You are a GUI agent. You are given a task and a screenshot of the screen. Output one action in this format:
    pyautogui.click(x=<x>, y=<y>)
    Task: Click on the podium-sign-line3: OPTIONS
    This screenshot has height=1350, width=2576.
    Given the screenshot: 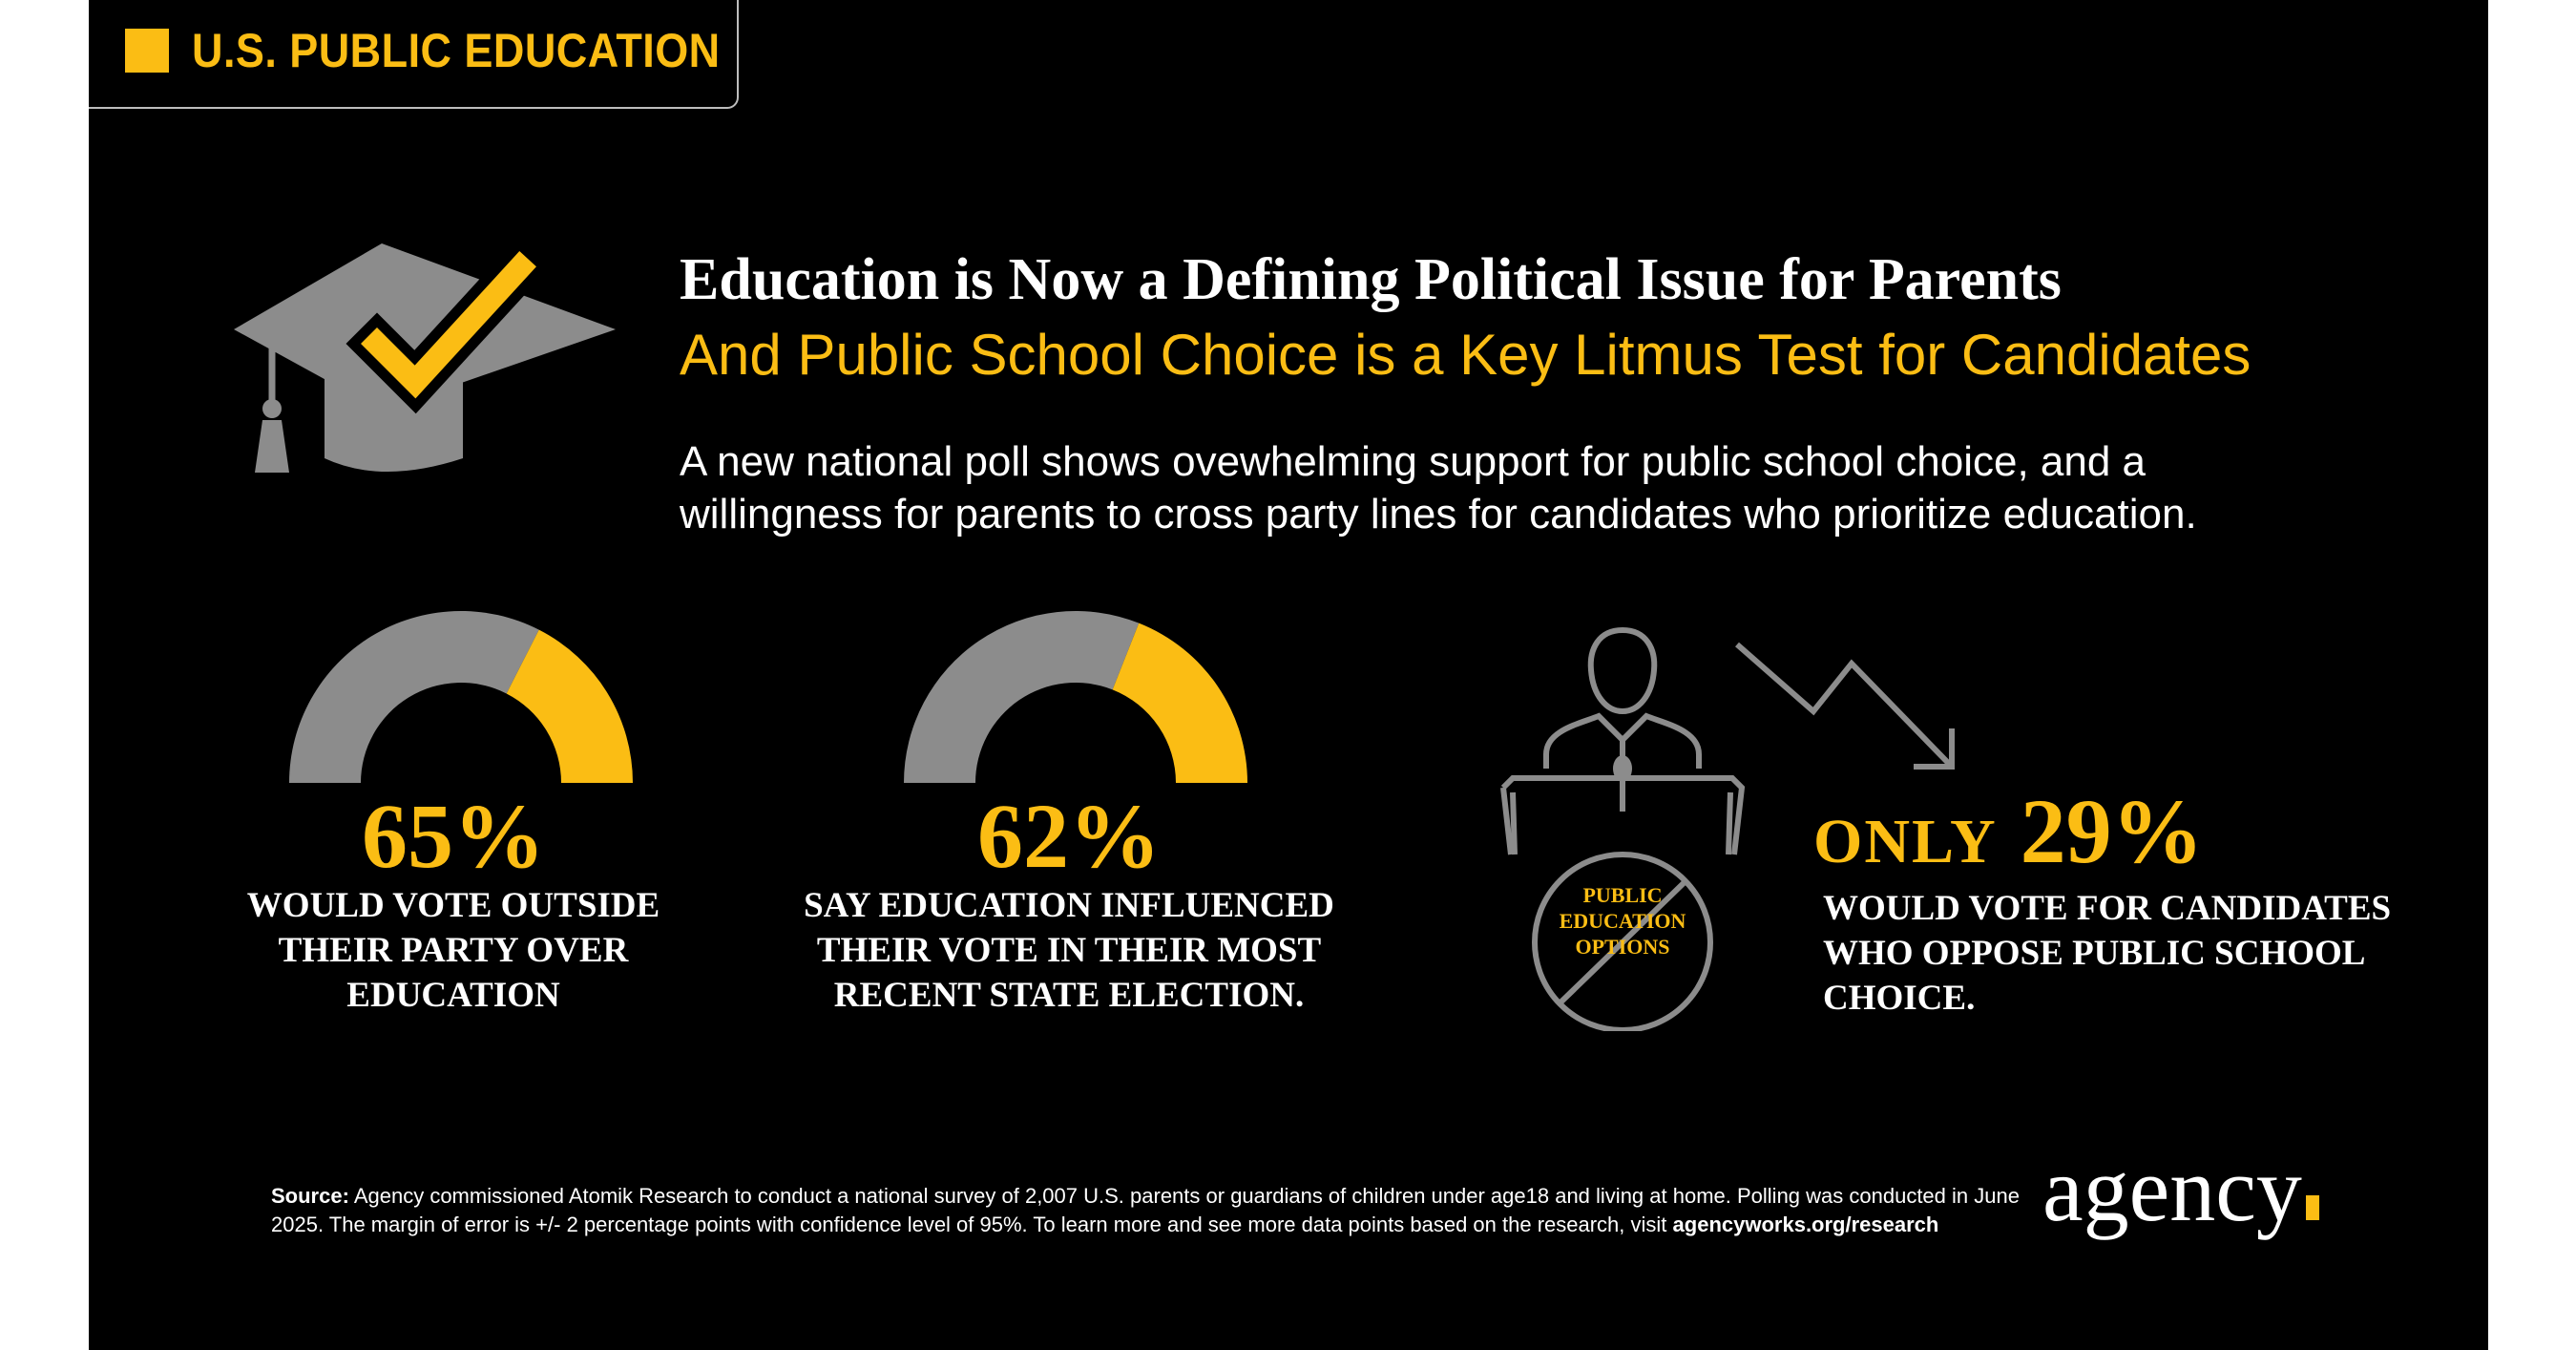 What is the action you would take?
    pyautogui.click(x=1622, y=947)
    